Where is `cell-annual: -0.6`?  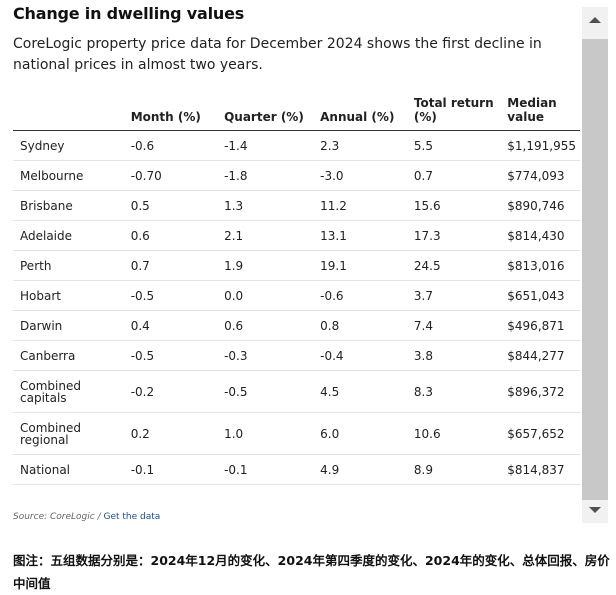 cell-annual: -0.6 is located at coordinates (360, 295).